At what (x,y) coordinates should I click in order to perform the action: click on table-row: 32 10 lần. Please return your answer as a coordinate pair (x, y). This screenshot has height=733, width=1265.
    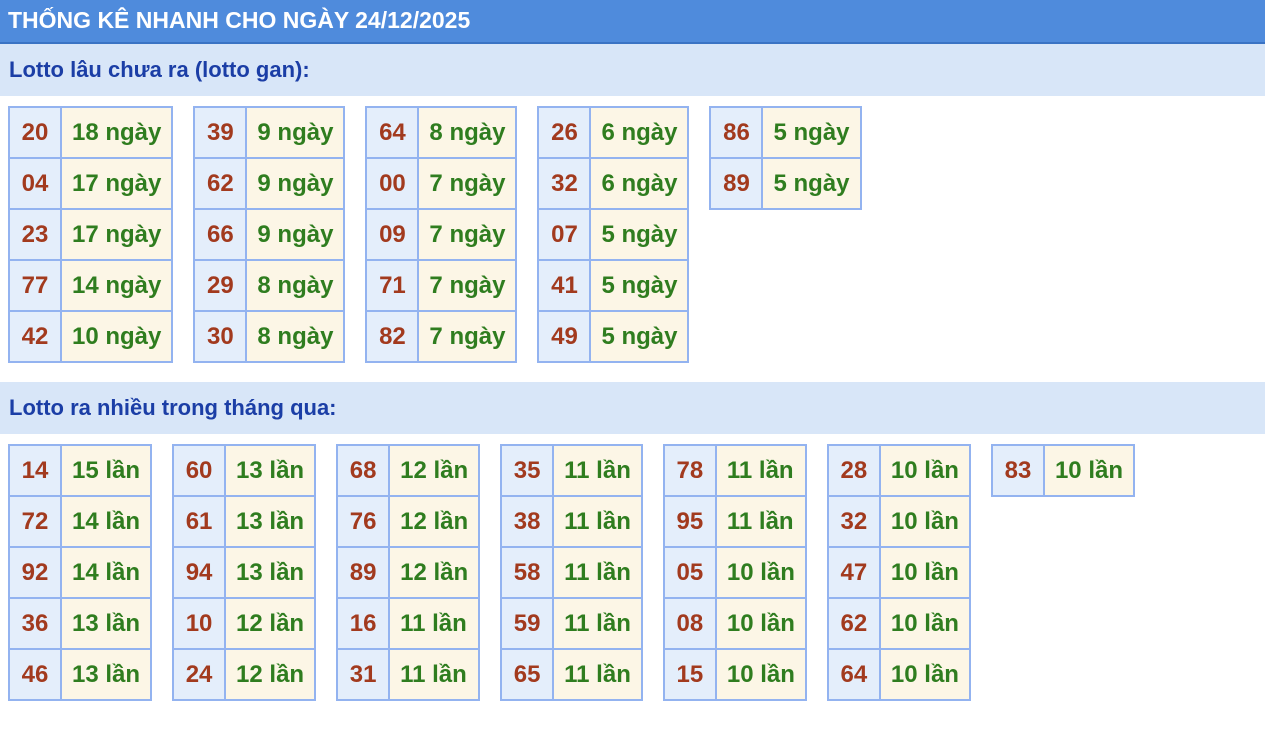
    Looking at the image, I should click on (898, 521).